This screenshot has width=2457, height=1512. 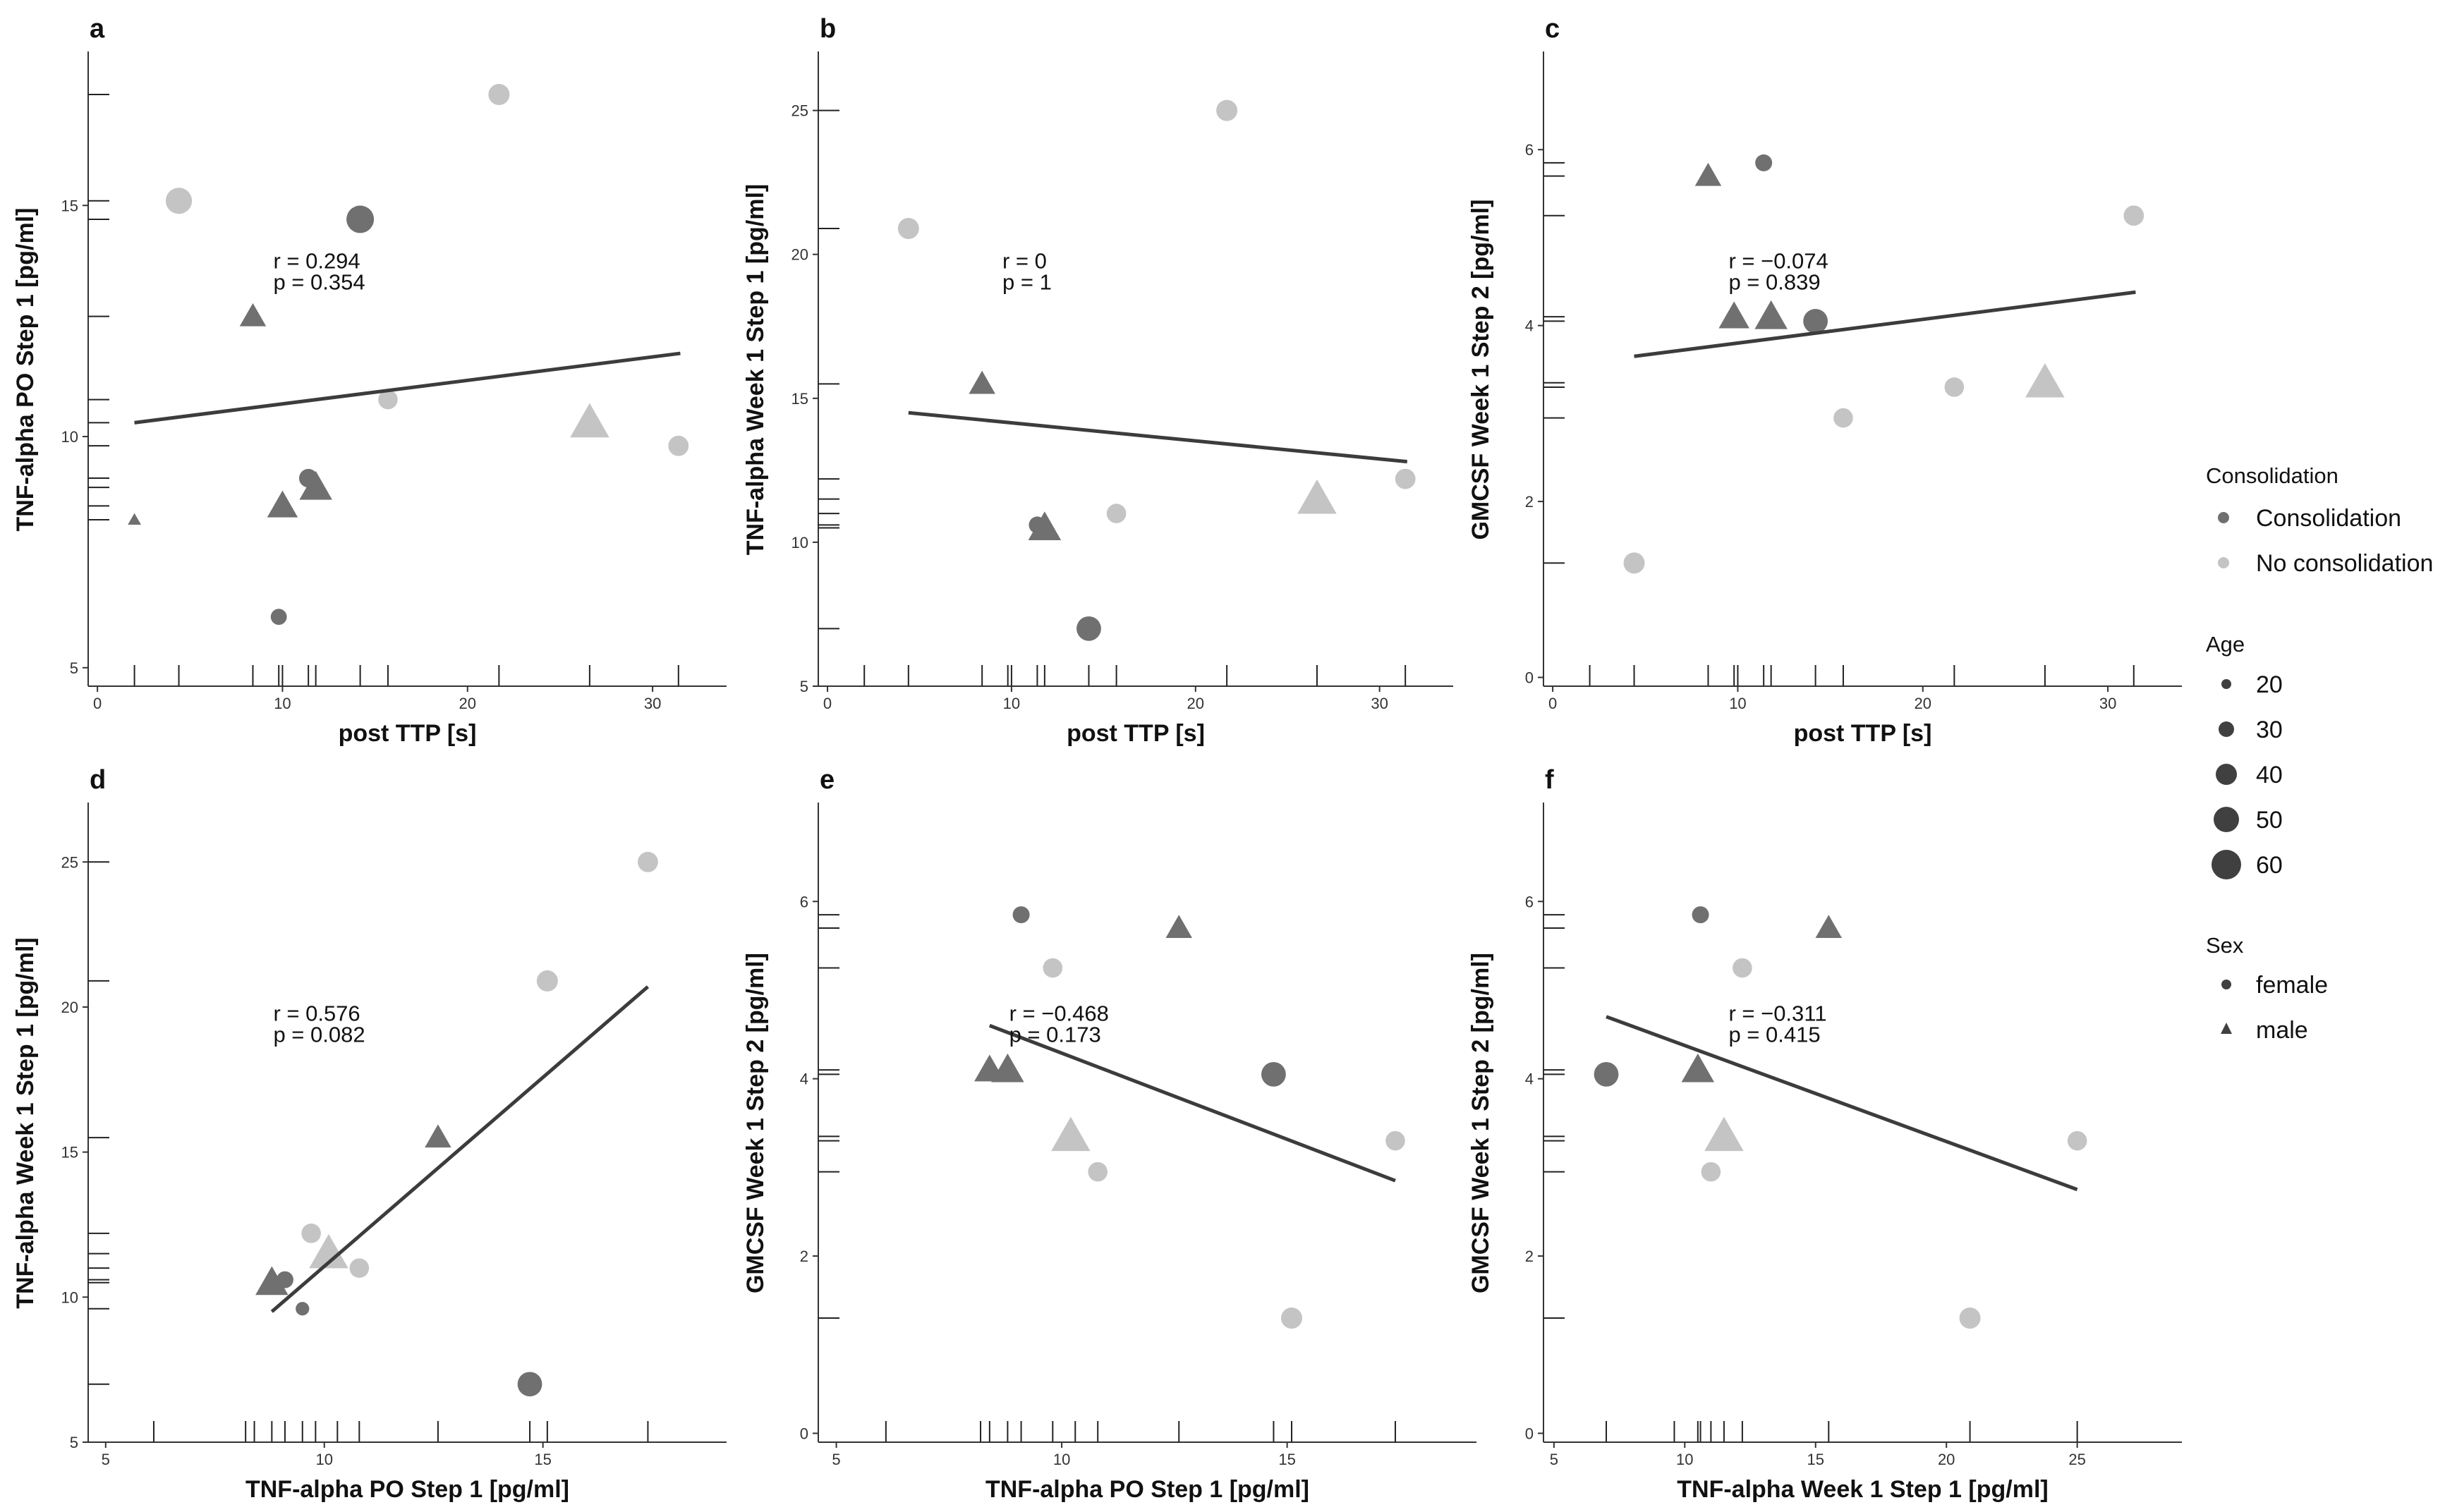 What do you see at coordinates (2077, 1459) in the screenshot?
I see `x-tick-label: 25` at bounding box center [2077, 1459].